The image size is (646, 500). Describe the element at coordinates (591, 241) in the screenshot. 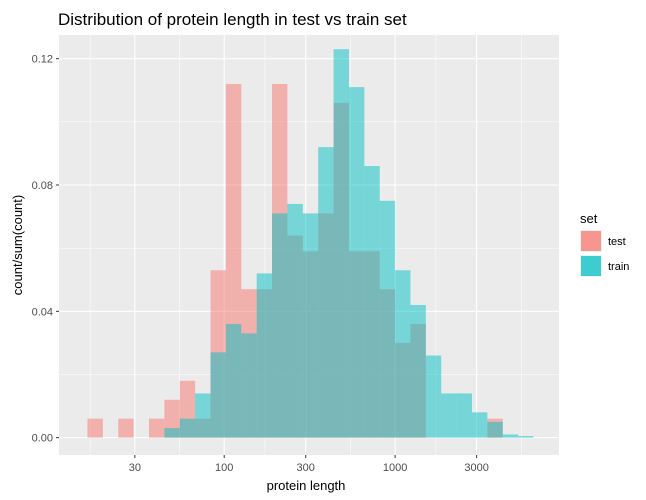

I see `legend-swatch-test` at that location.